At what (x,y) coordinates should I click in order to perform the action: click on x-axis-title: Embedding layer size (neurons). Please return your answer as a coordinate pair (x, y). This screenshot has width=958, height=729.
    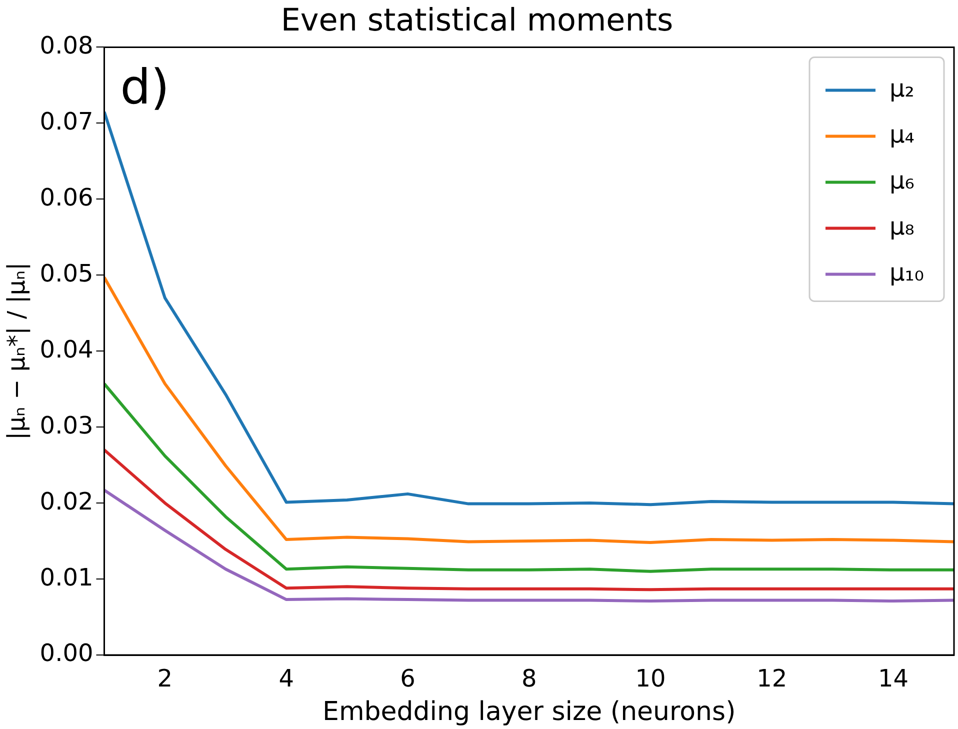
    Looking at the image, I should click on (529, 712).